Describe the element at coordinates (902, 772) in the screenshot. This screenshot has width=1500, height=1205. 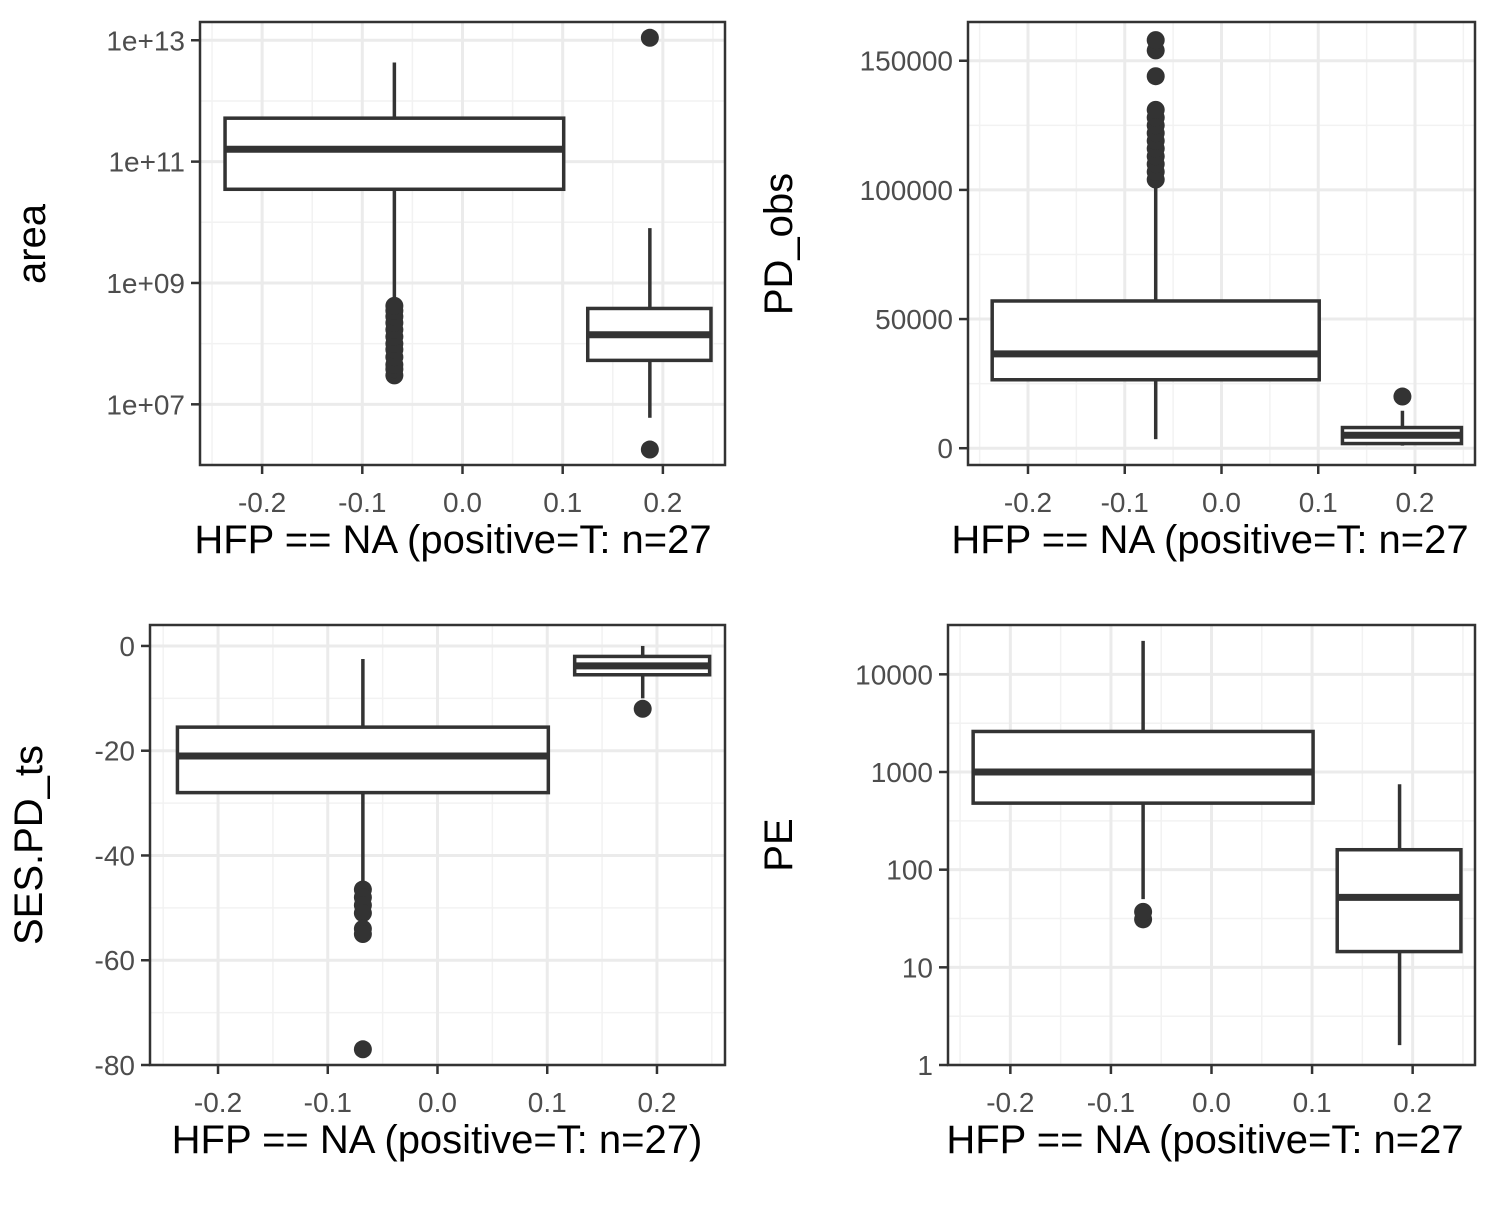
I see `y-tick-label: 1000` at that location.